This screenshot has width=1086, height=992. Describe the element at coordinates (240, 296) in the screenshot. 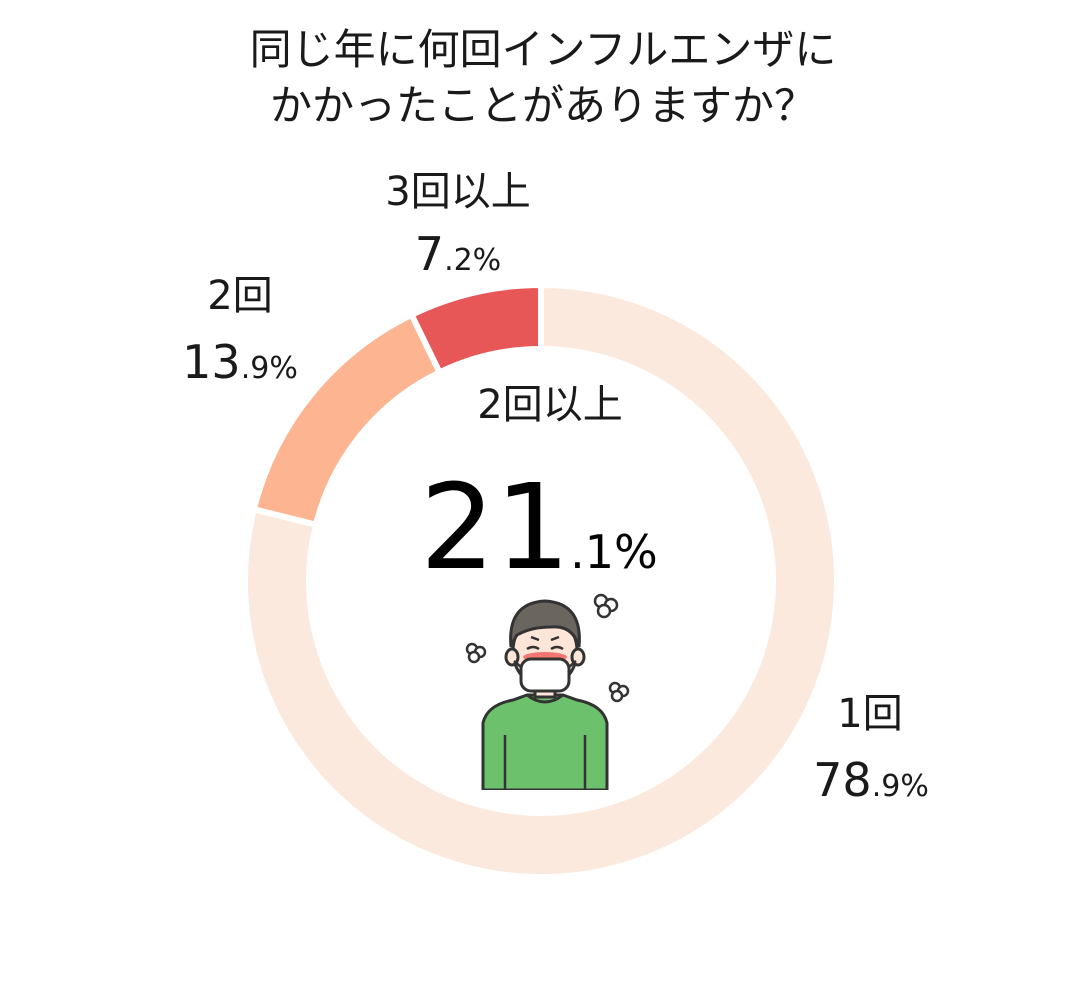

I see `label-category-2: 2回` at that location.